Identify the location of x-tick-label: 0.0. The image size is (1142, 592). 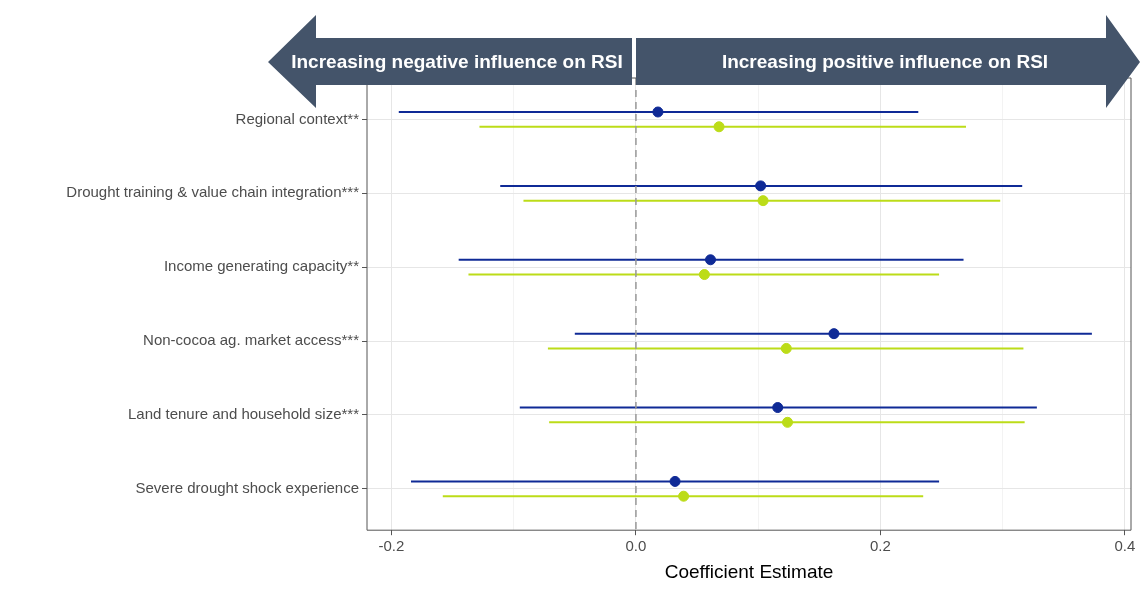
(636, 546).